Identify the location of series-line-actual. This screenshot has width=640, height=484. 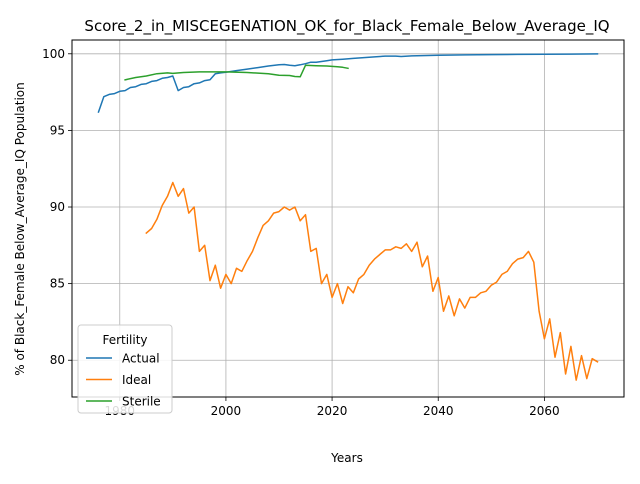
(348, 83).